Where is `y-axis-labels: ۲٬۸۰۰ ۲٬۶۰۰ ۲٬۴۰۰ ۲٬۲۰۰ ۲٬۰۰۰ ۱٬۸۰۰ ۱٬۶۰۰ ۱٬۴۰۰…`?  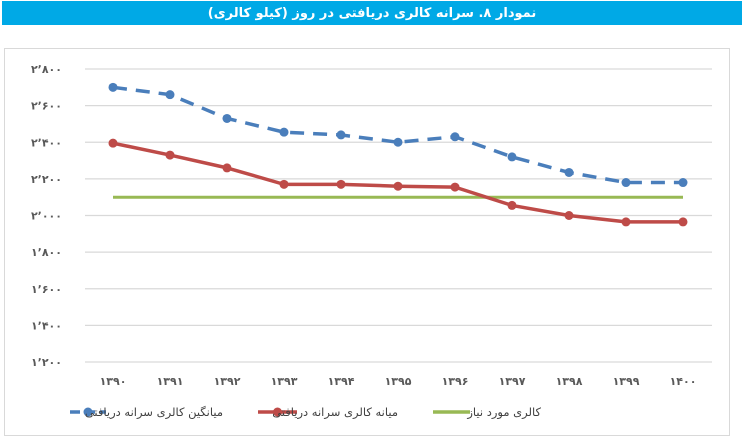
y-axis-labels: ۲٬۸۰۰ ۲٬۶۰۰ ۲٬۴۰۰ ۲٬۲۰۰ ۲٬۰۰۰ ۱٬۸۰۰ ۱٬۶۰۰ ۱٬۴۰۰… is located at coordinates (46, 216).